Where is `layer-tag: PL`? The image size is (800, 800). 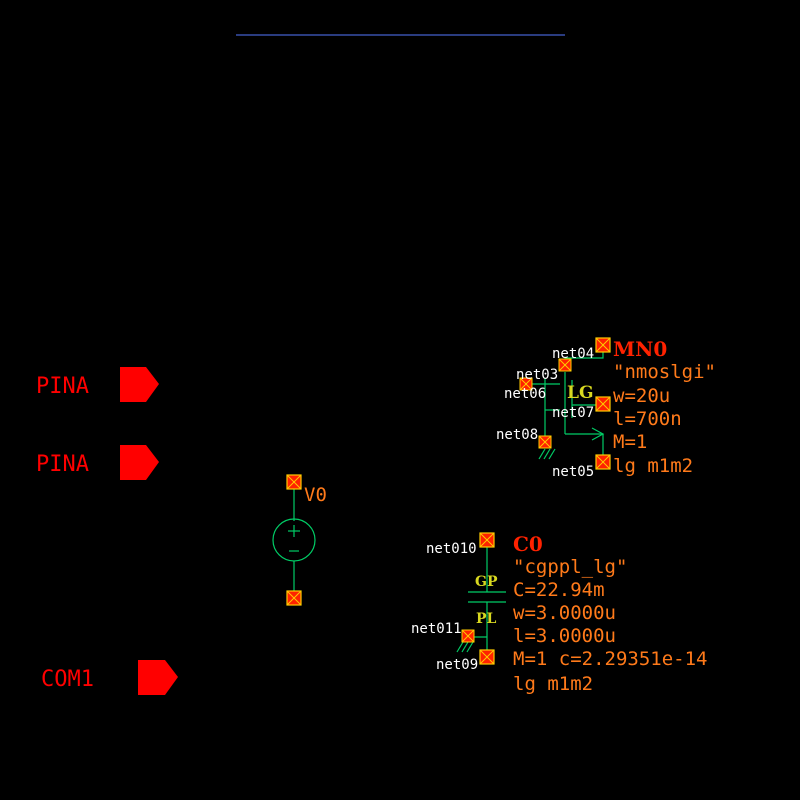
layer-tag: PL is located at coordinates (486, 619).